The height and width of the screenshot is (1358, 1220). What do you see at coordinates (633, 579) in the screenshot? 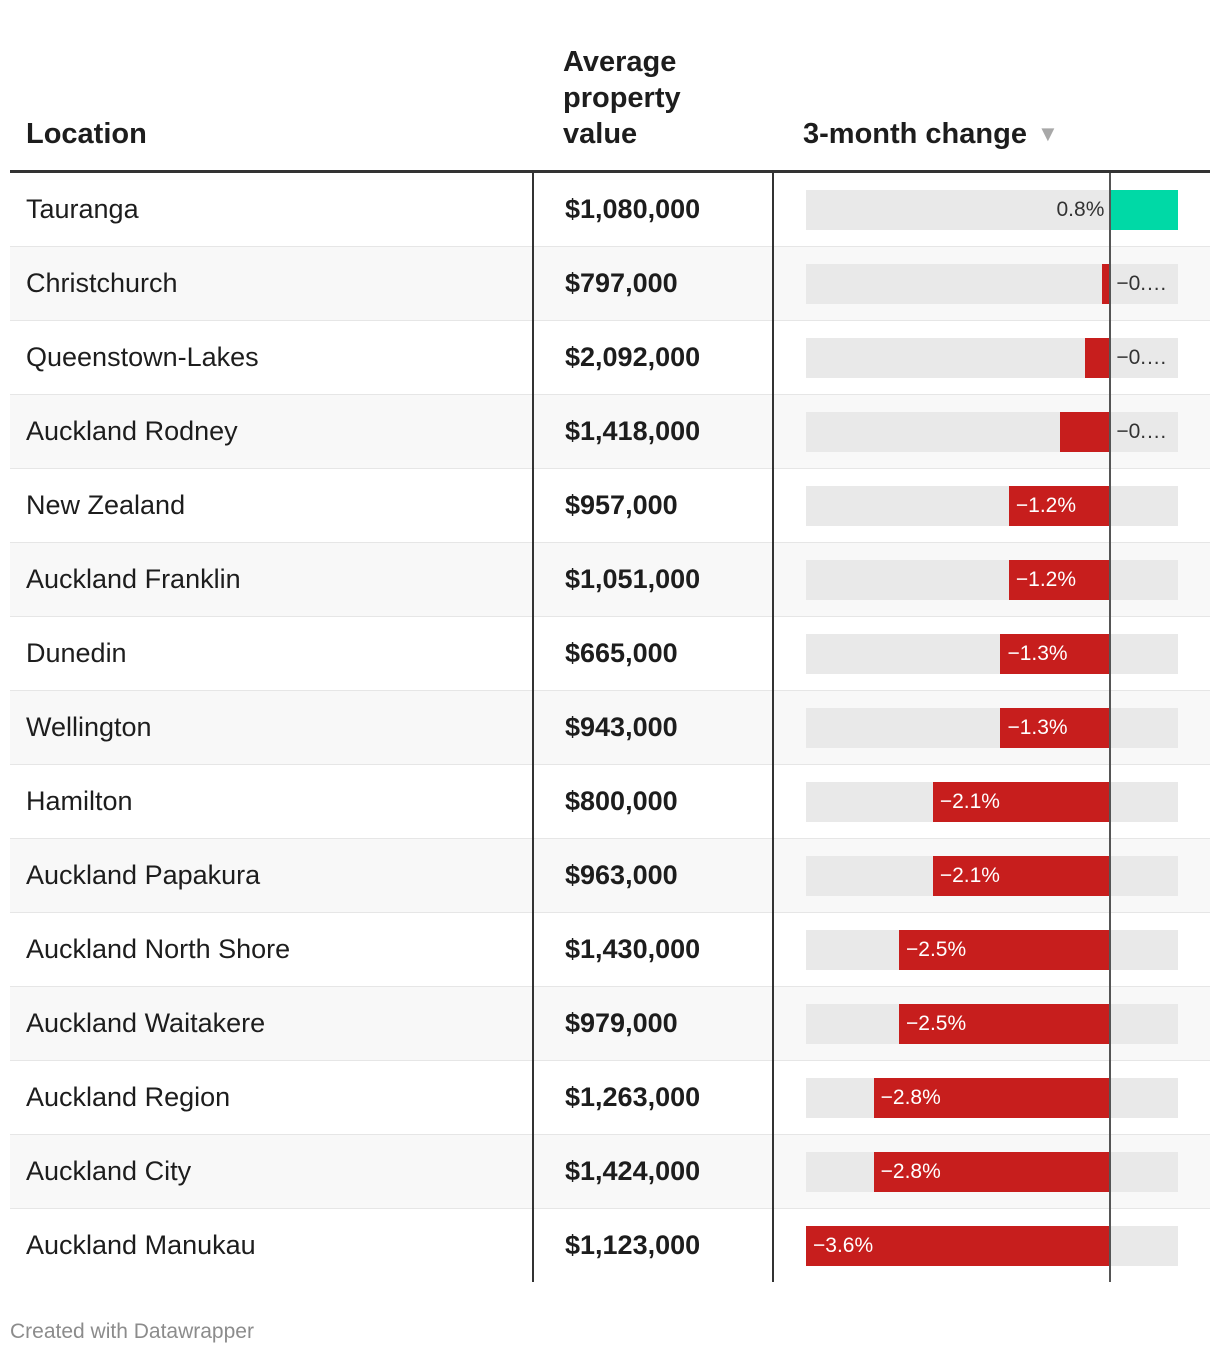
I see `cell-average-value: $1,051,000` at bounding box center [633, 579].